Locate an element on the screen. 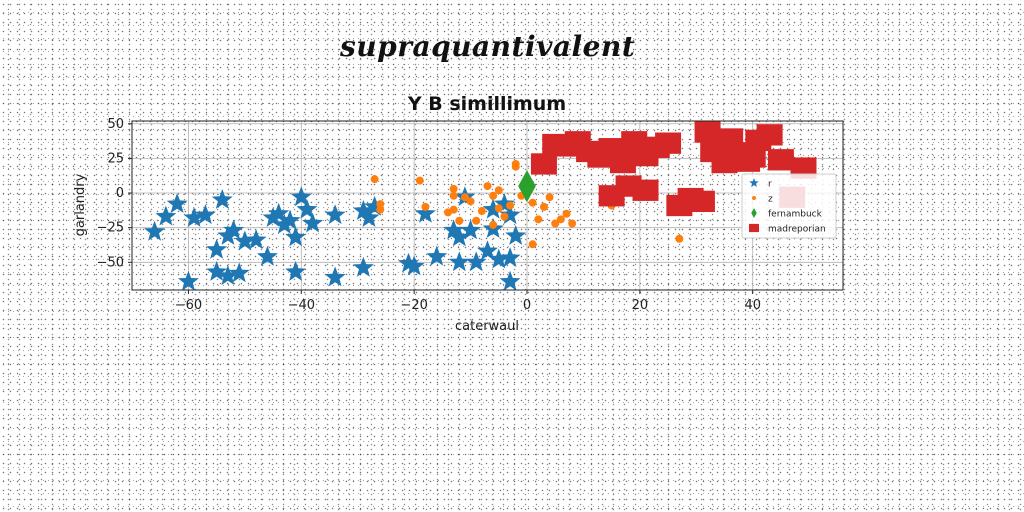 Image resolution: width=1024 pixels, height=512 pixels. x-tick-label: 40 is located at coordinates (752, 305).